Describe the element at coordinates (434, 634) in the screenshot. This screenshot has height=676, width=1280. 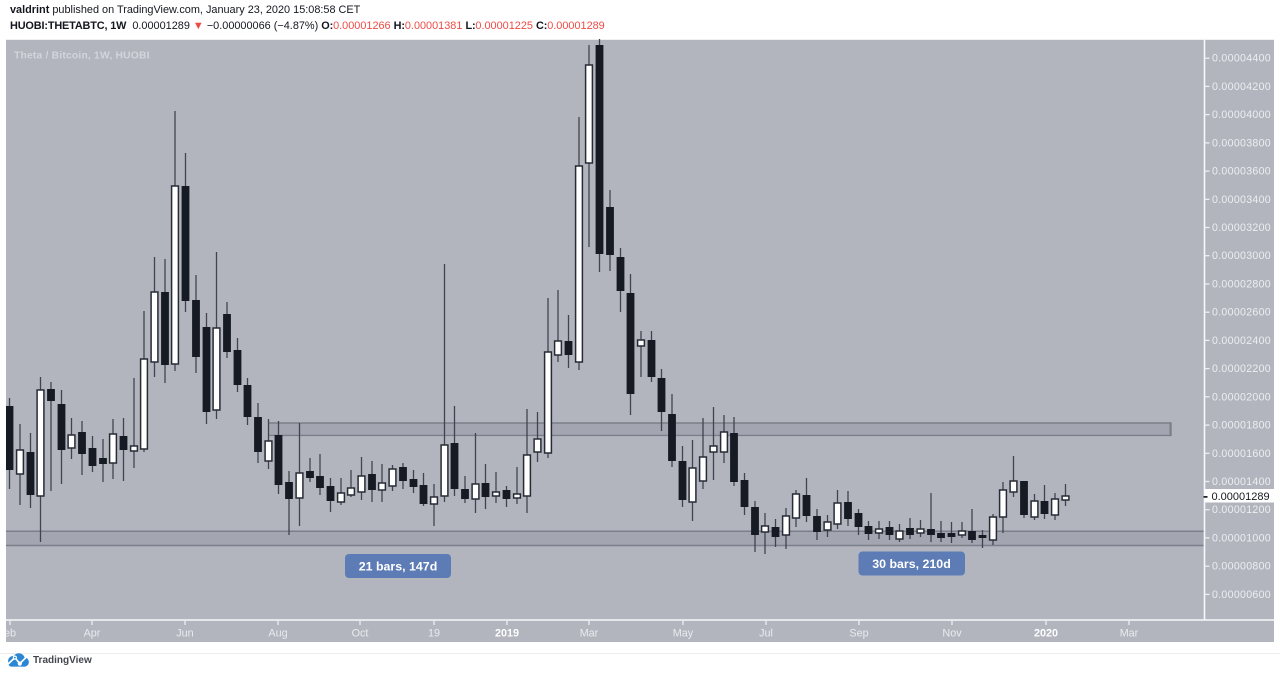
I see `svg-text: 19` at that location.